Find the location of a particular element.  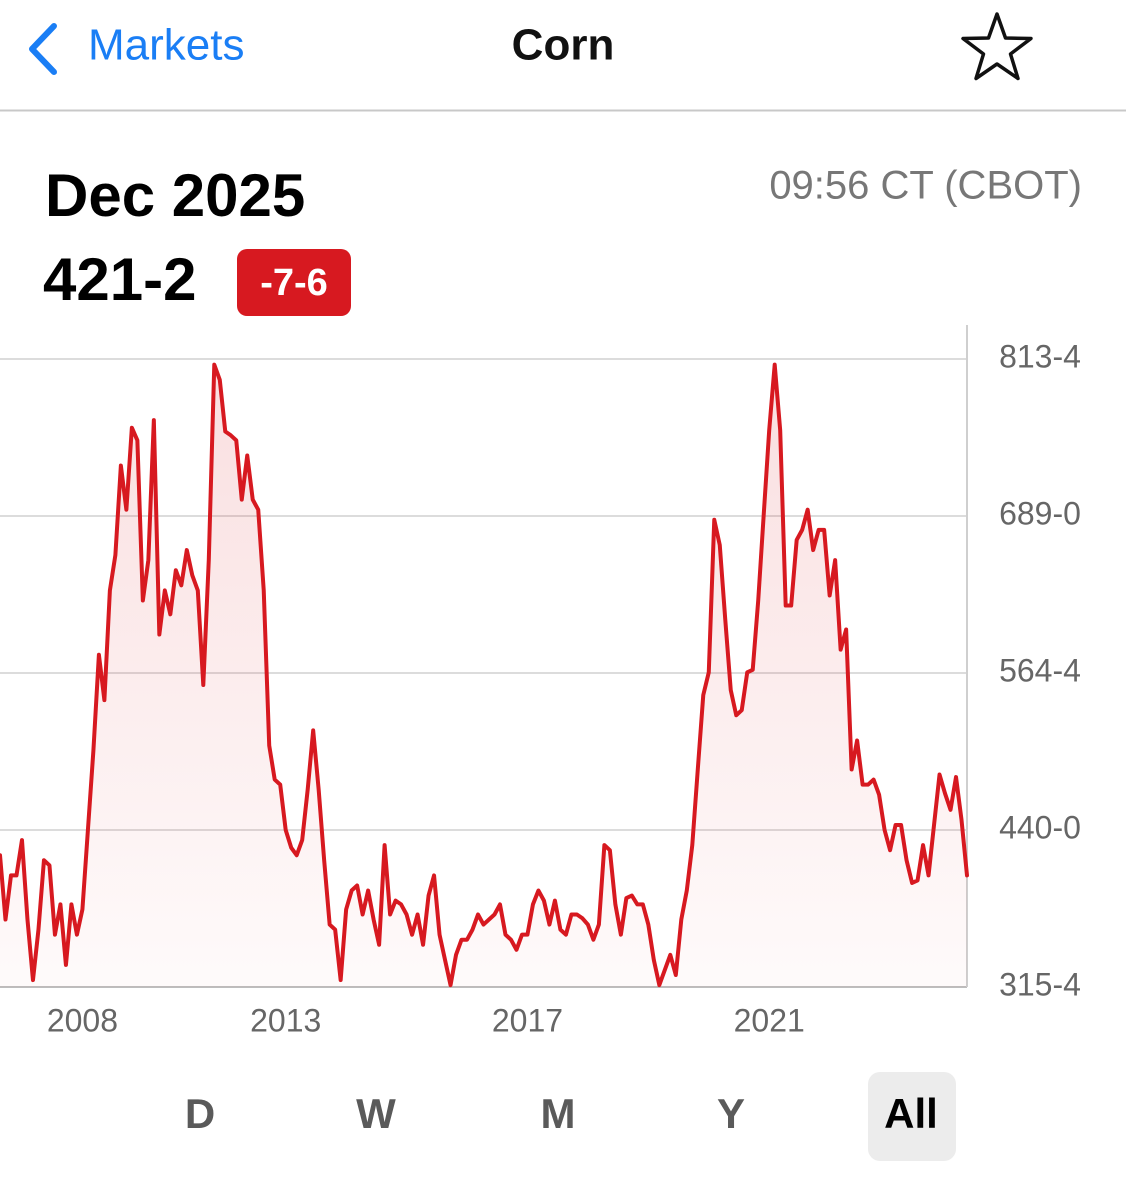

y-tick-label: 315-4 is located at coordinates (1040, 984).